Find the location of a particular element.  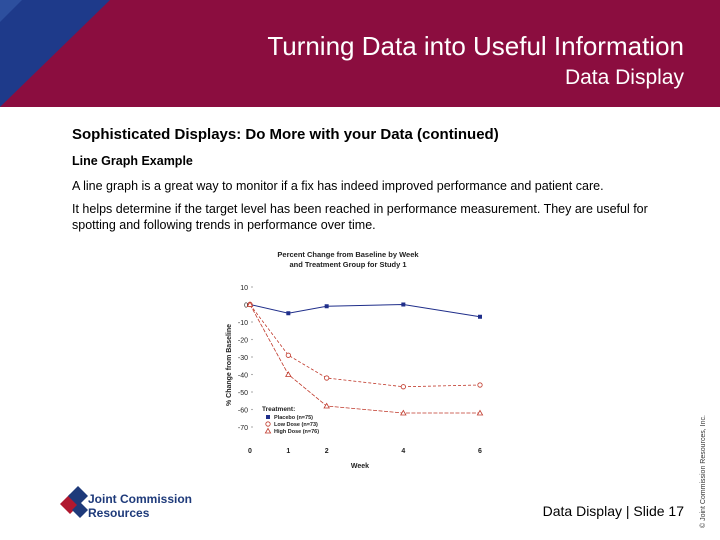

slide-number-label: Data Display | Slide 17 is located at coordinates (613, 511).